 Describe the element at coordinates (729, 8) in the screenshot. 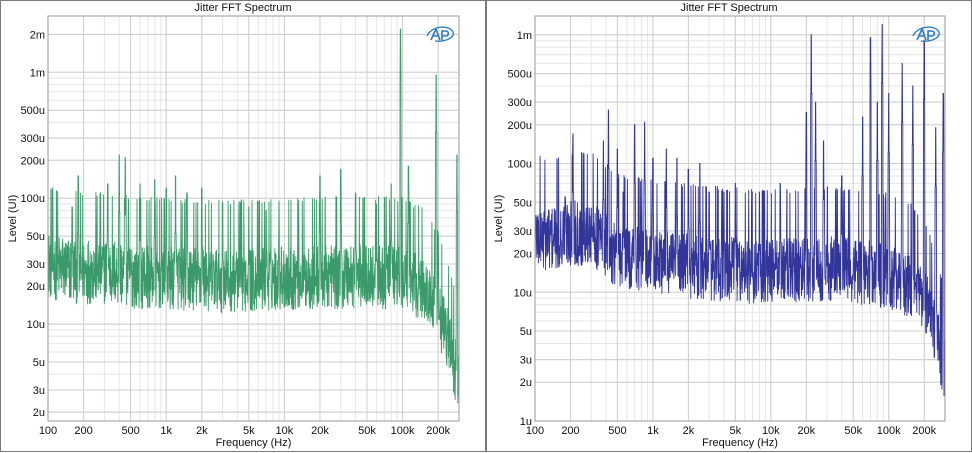

I see `chart-title-right: Jitter FFT Spectrum` at that location.